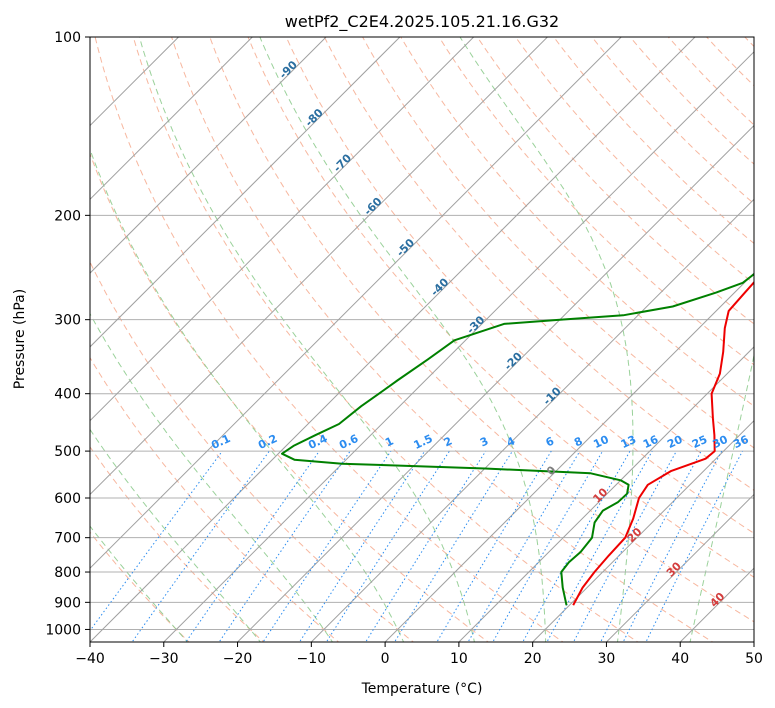  I want to click on y-tick-label: 700, so click(67, 539).